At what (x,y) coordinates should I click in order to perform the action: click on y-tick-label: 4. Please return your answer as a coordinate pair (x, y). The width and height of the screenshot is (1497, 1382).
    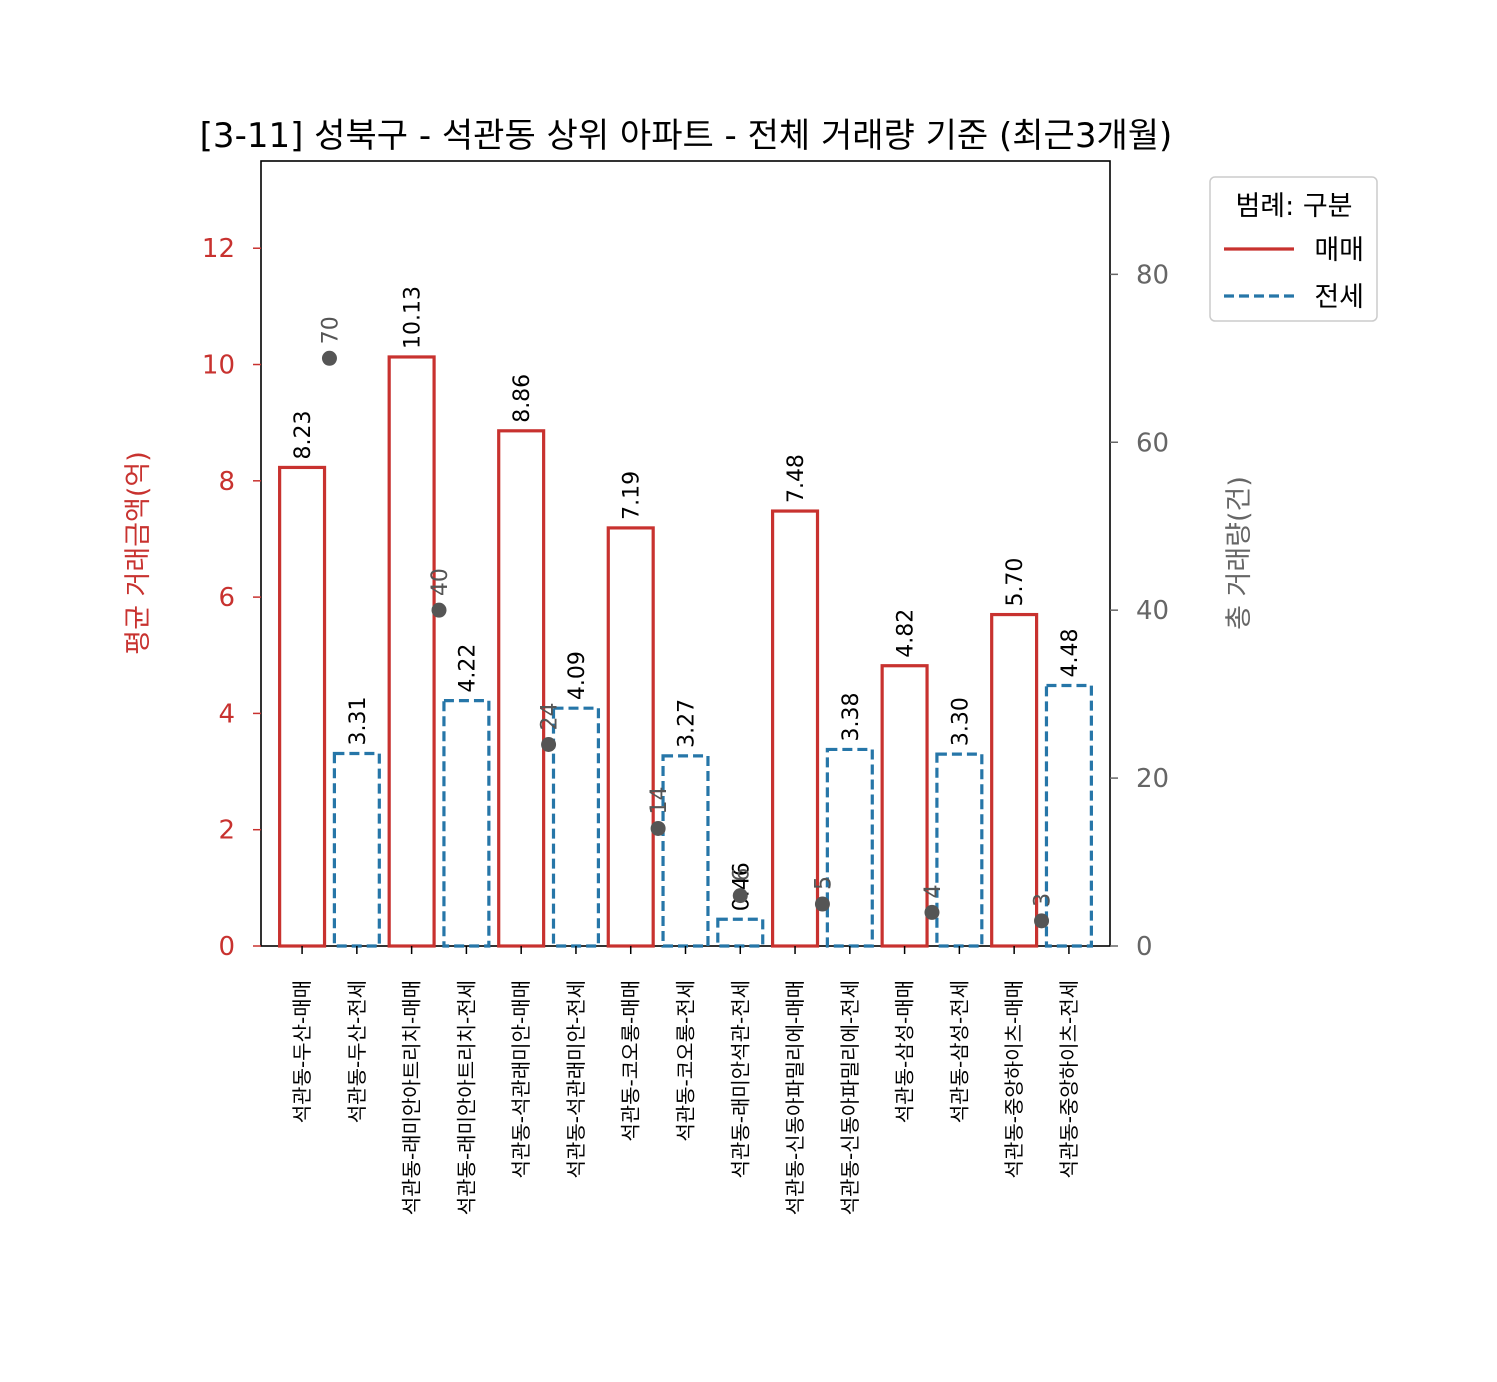
    Looking at the image, I should click on (226, 714).